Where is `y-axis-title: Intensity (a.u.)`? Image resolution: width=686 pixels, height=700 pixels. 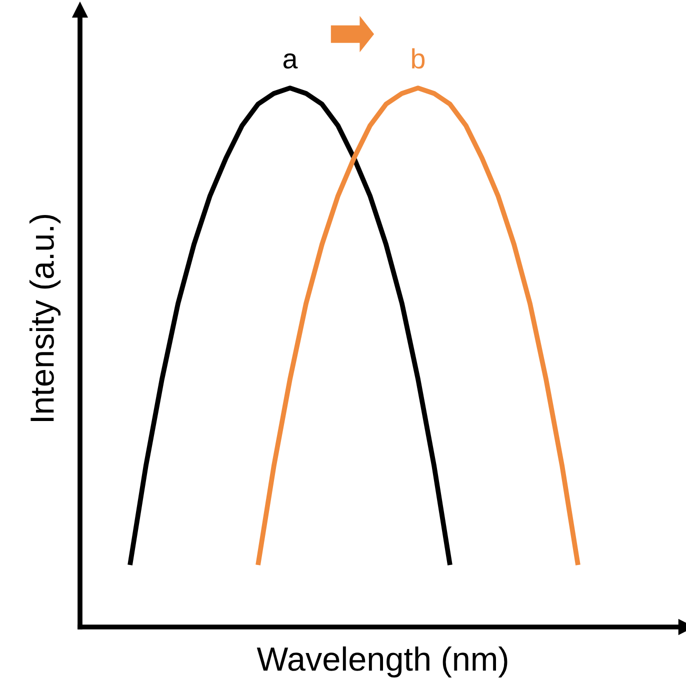 y-axis-title: Intensity (a.u.) is located at coordinates (45, 318).